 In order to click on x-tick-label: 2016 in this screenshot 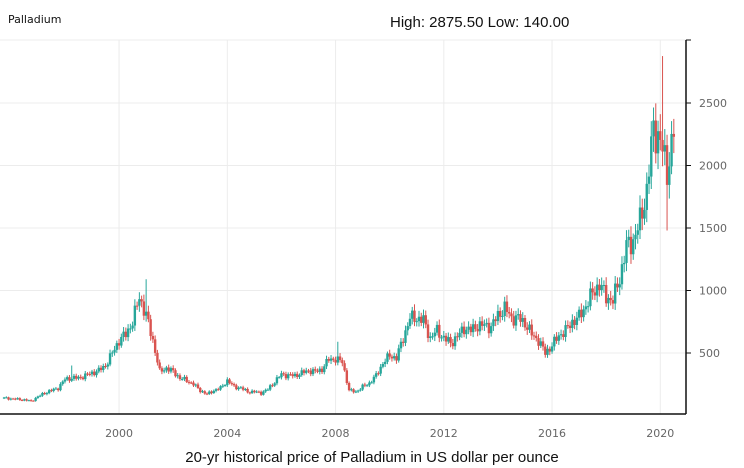, I will do `click(552, 433)`.